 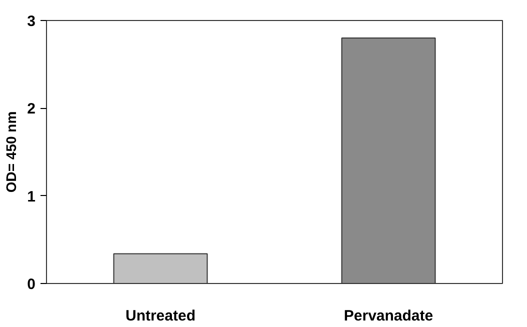 I want to click on x-tick-label: Untreated, so click(x=160, y=316).